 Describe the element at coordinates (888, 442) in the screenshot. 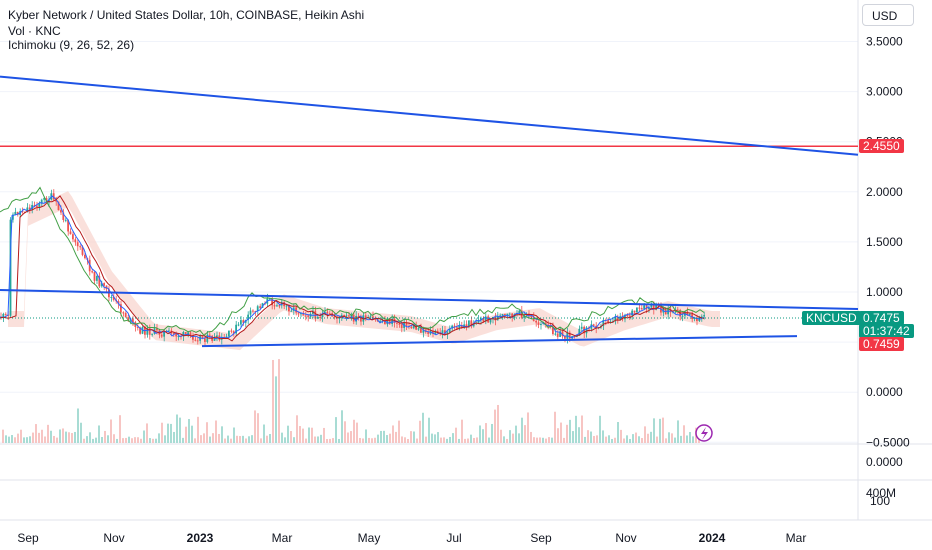

I see `y-tick-label: −0.5000` at that location.